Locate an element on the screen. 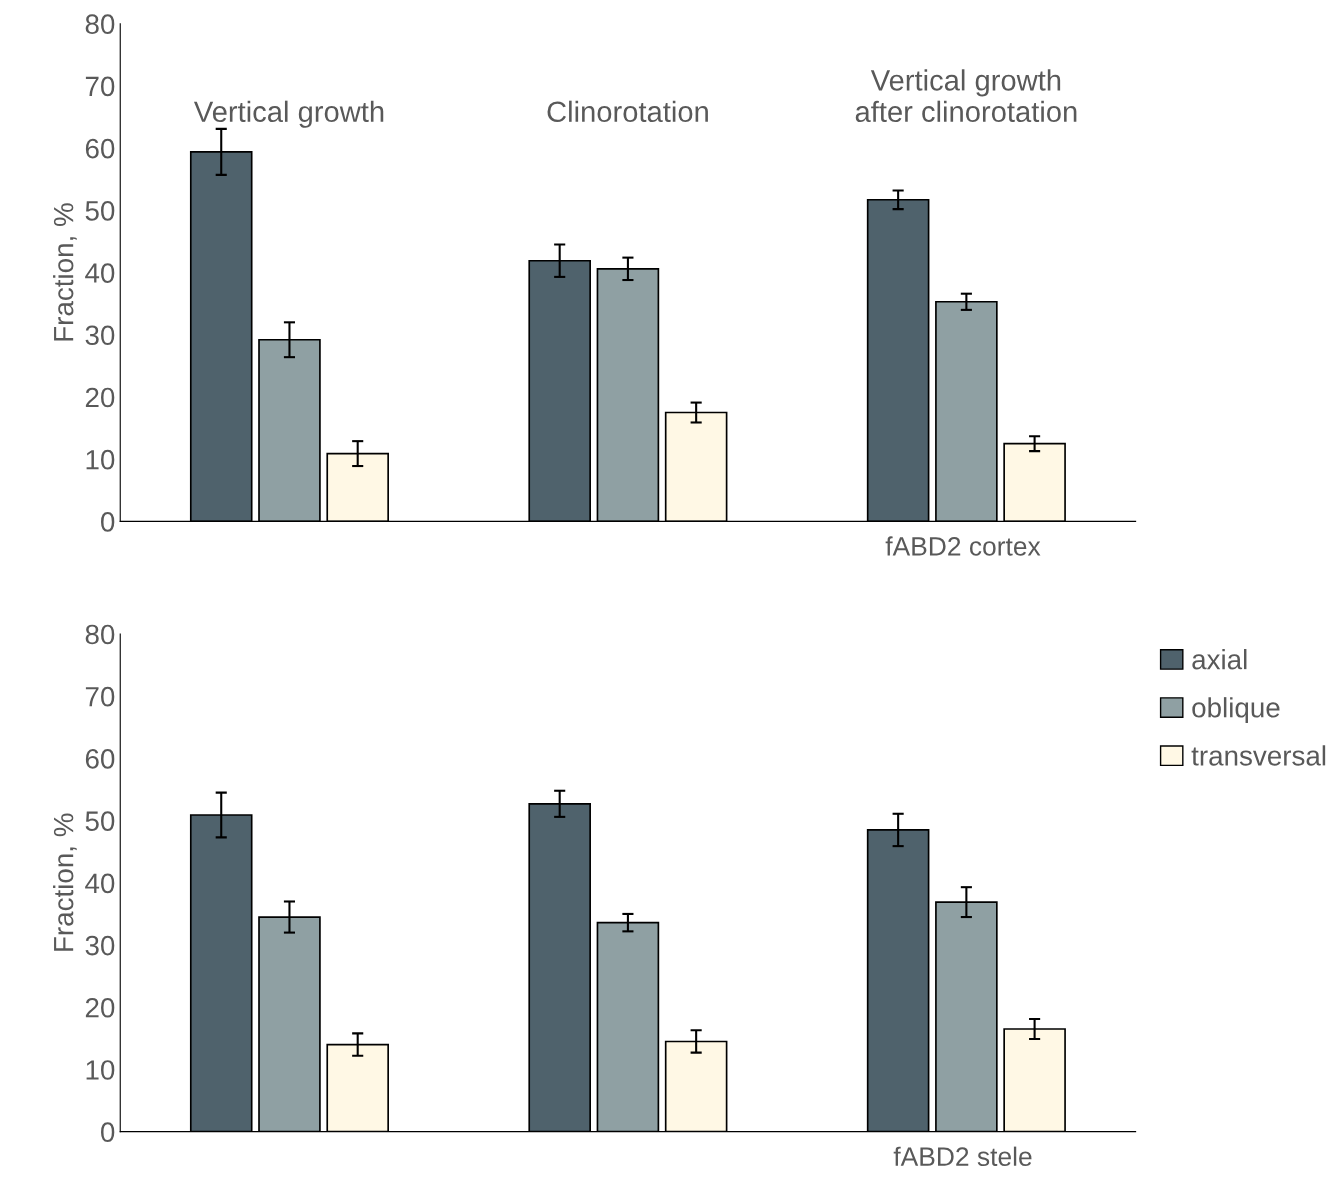  x-tick-label: Clinorotation is located at coordinates (627, 111).